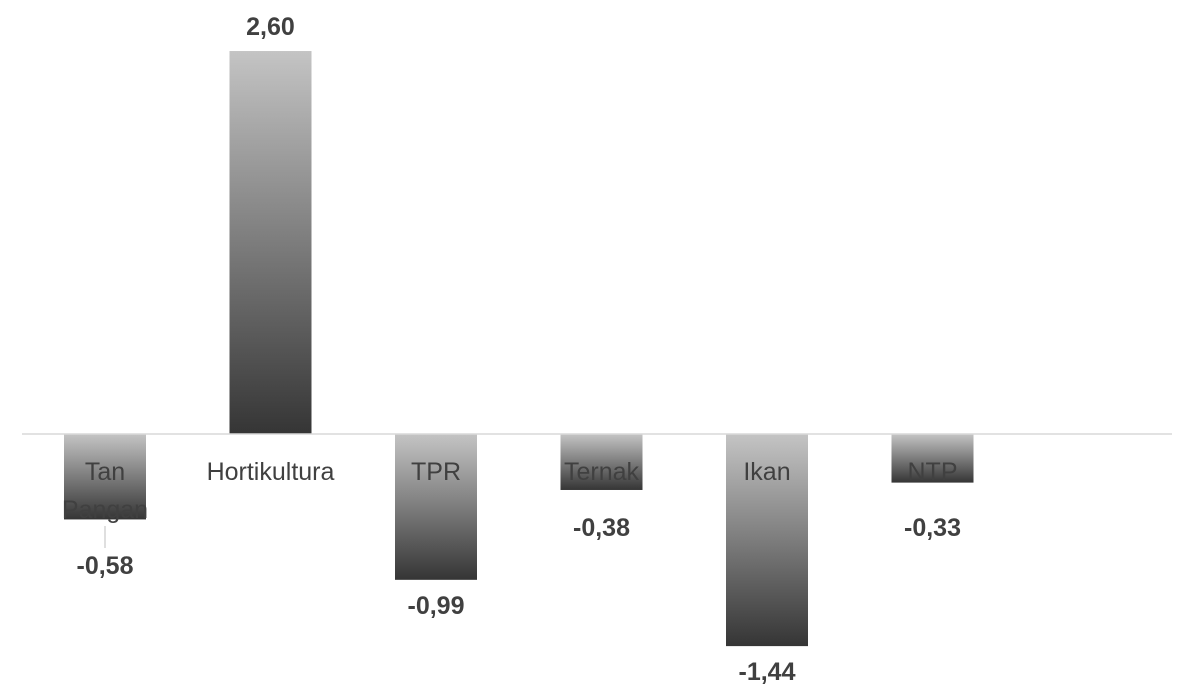 This screenshot has height=684, width=1189. I want to click on value-label: -0,38, so click(601, 528).